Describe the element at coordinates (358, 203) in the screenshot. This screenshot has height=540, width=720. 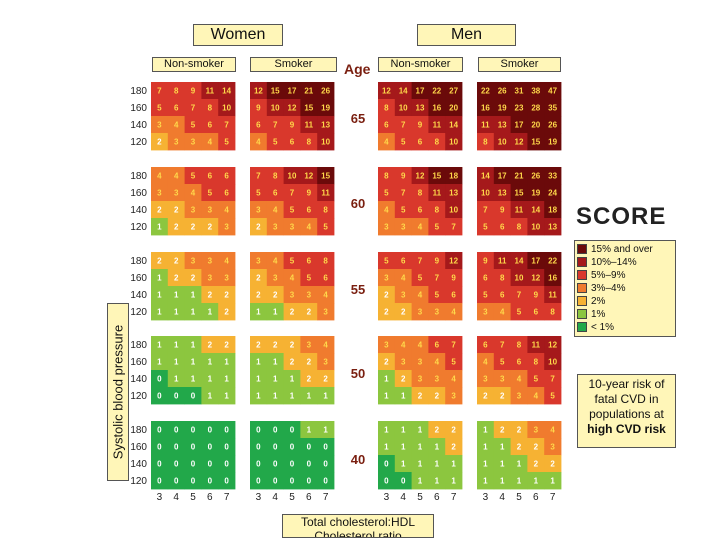
I see `age-label: 60` at that location.